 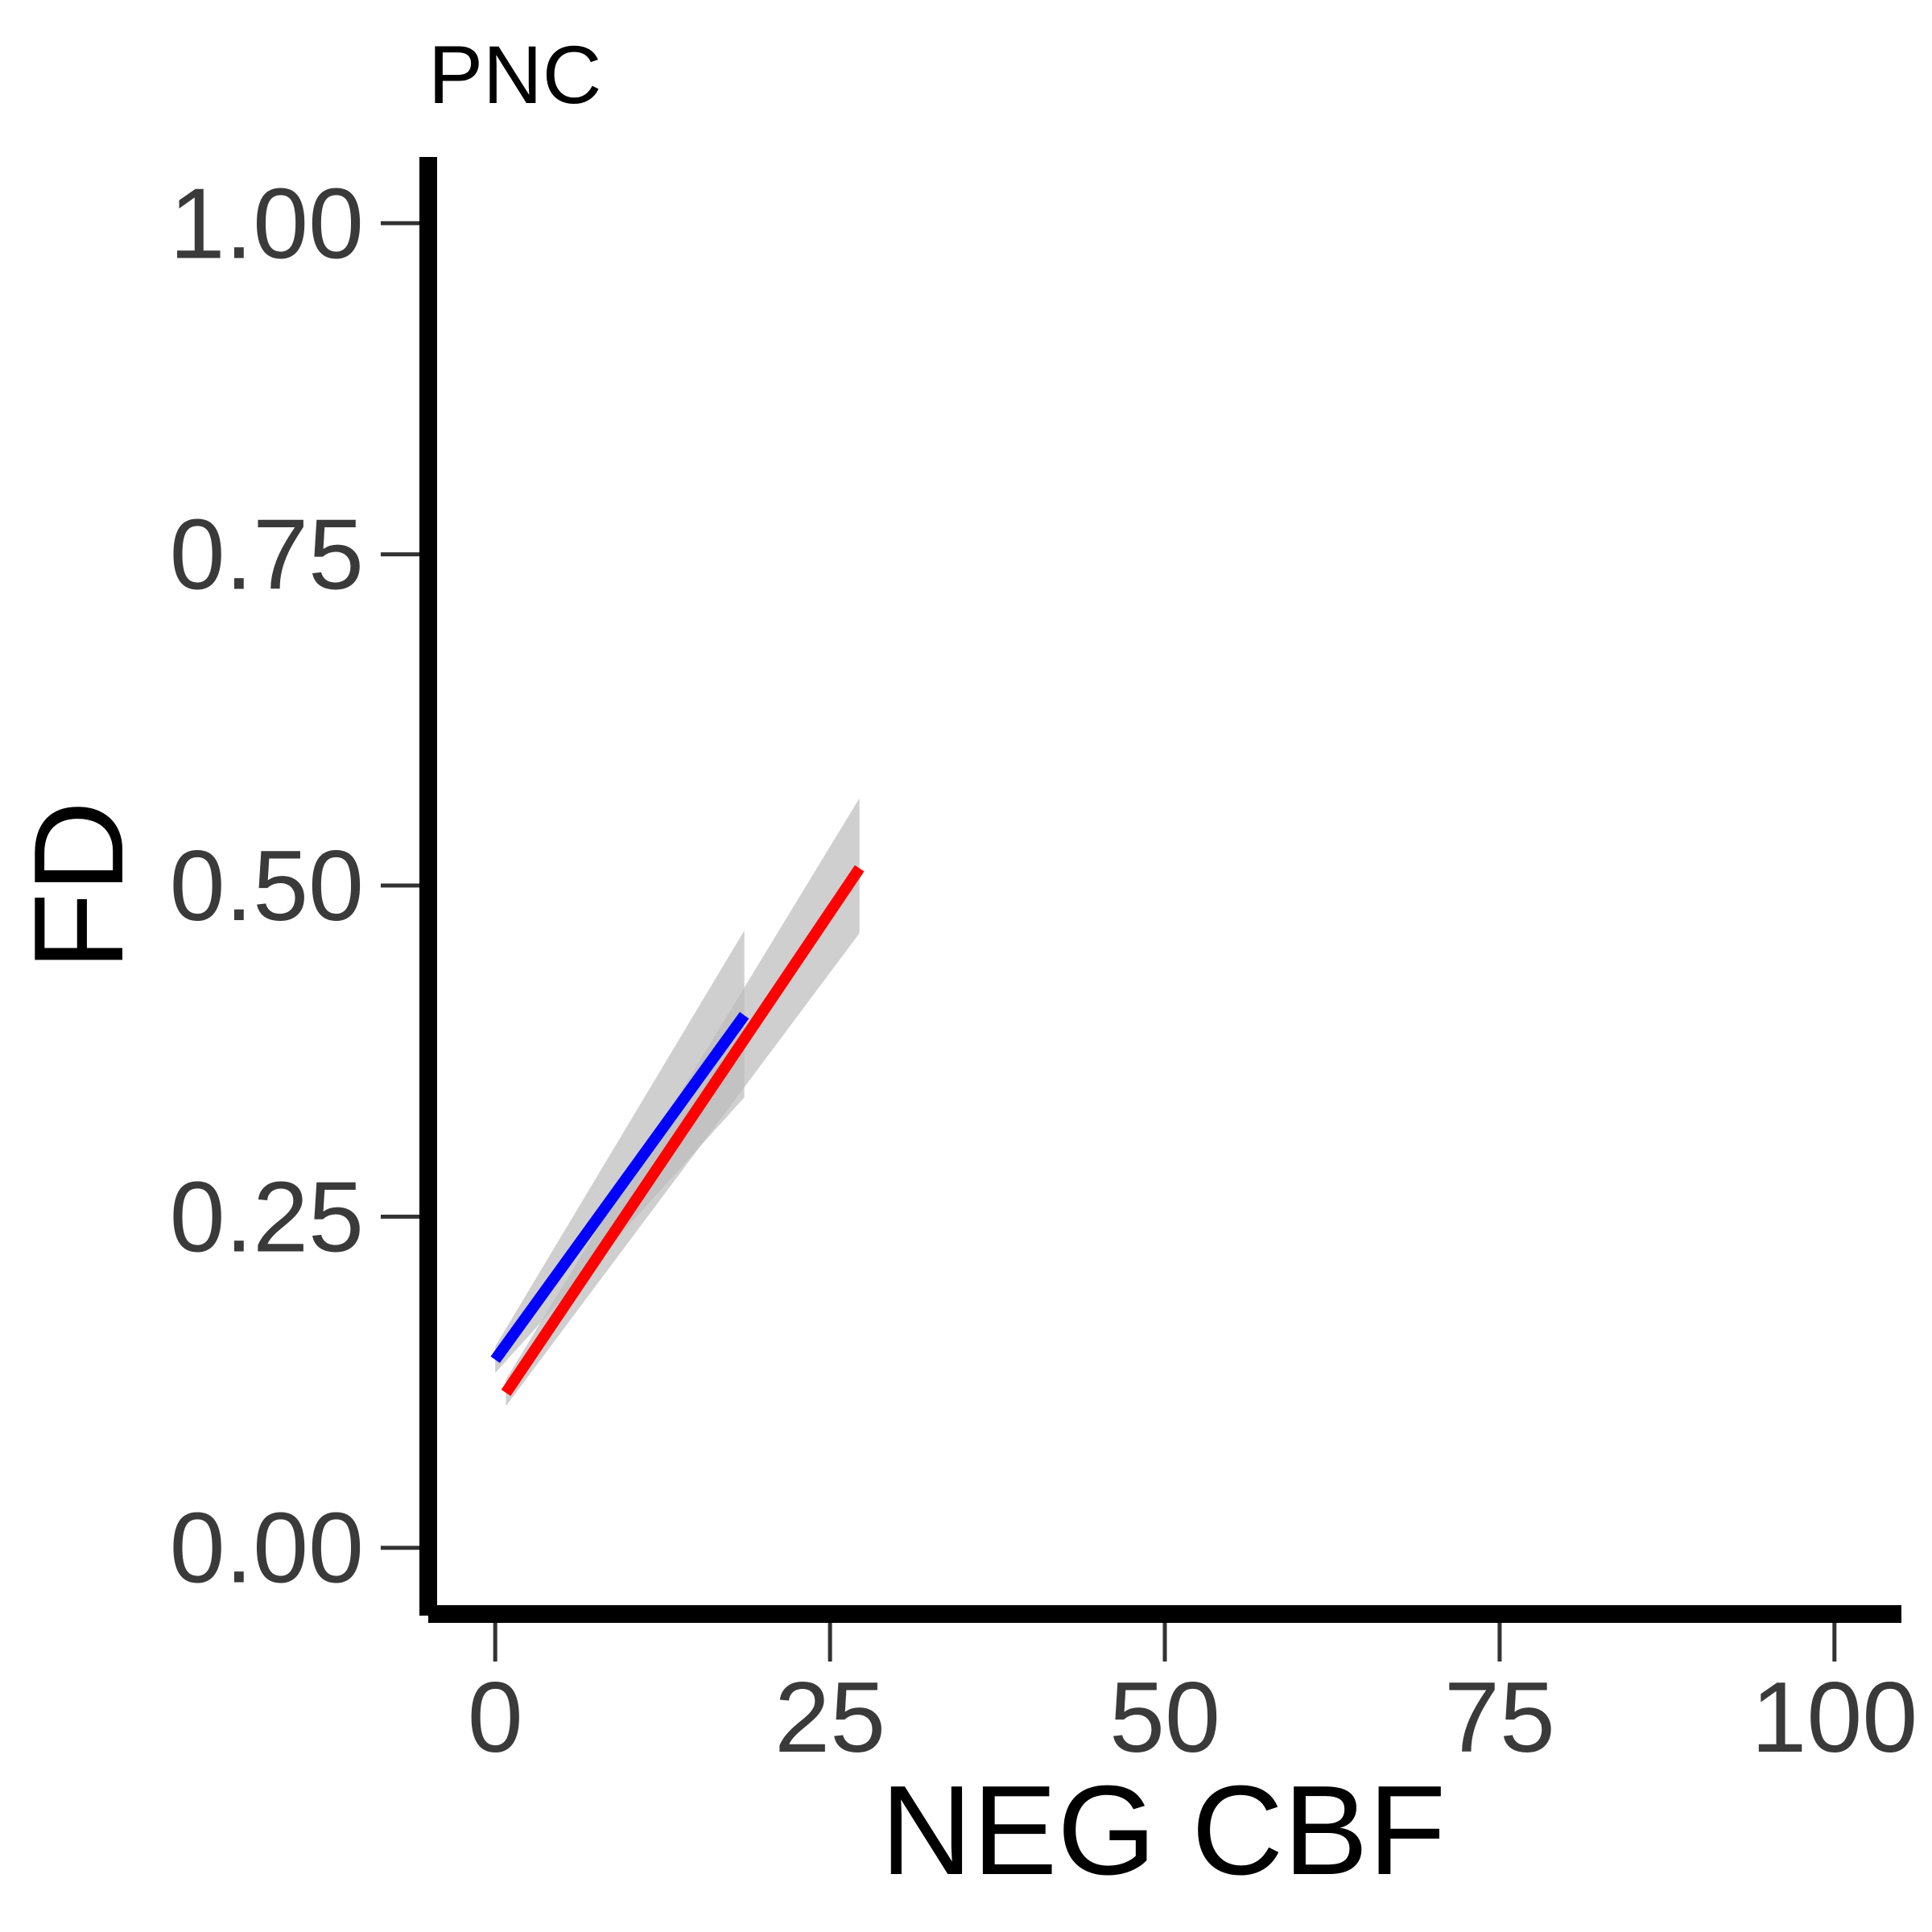 What do you see at coordinates (267, 1548) in the screenshot?
I see `y-tick-label-0: 0.00` at bounding box center [267, 1548].